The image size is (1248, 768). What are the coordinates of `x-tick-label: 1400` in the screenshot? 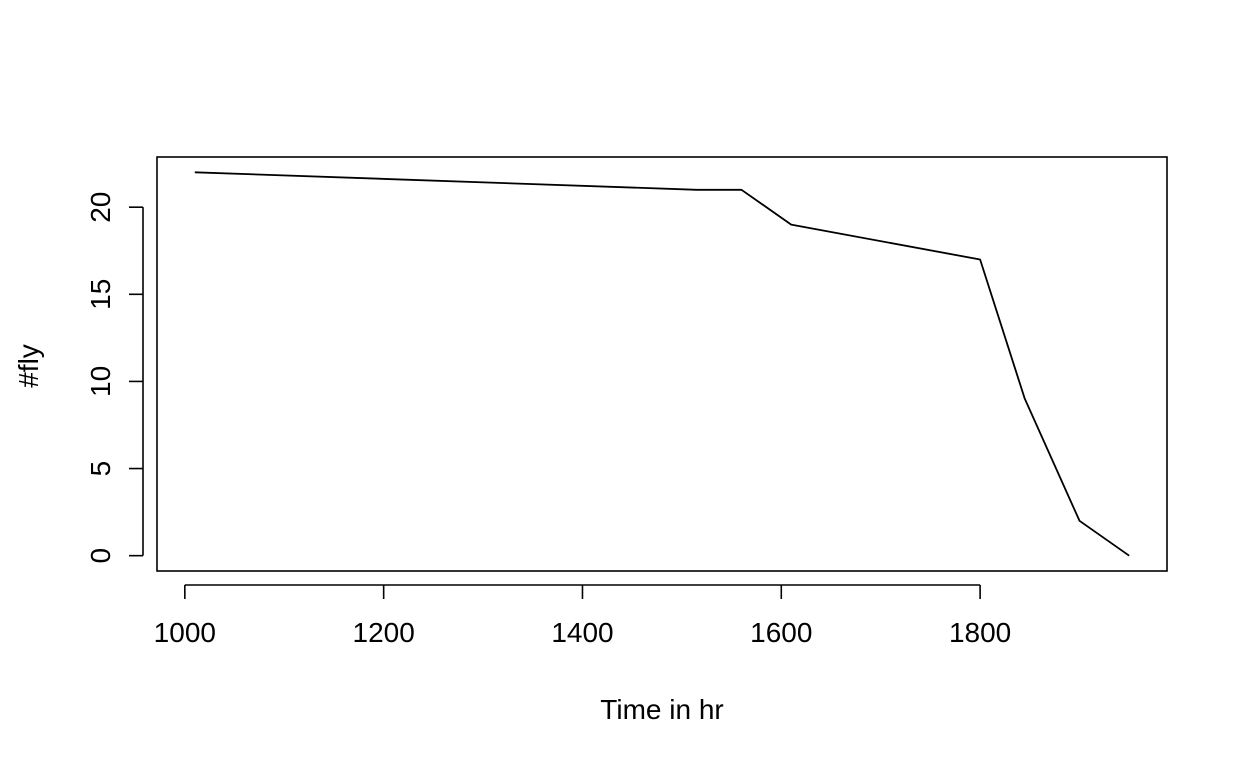 It's located at (582, 632).